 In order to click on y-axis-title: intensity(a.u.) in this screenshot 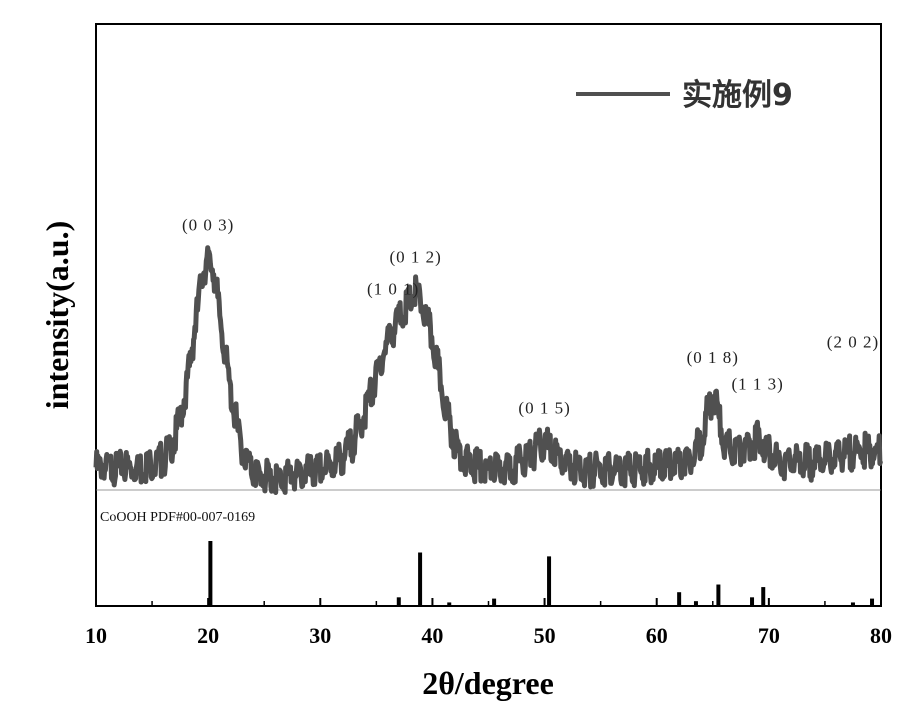, I will do `click(57, 315)`.